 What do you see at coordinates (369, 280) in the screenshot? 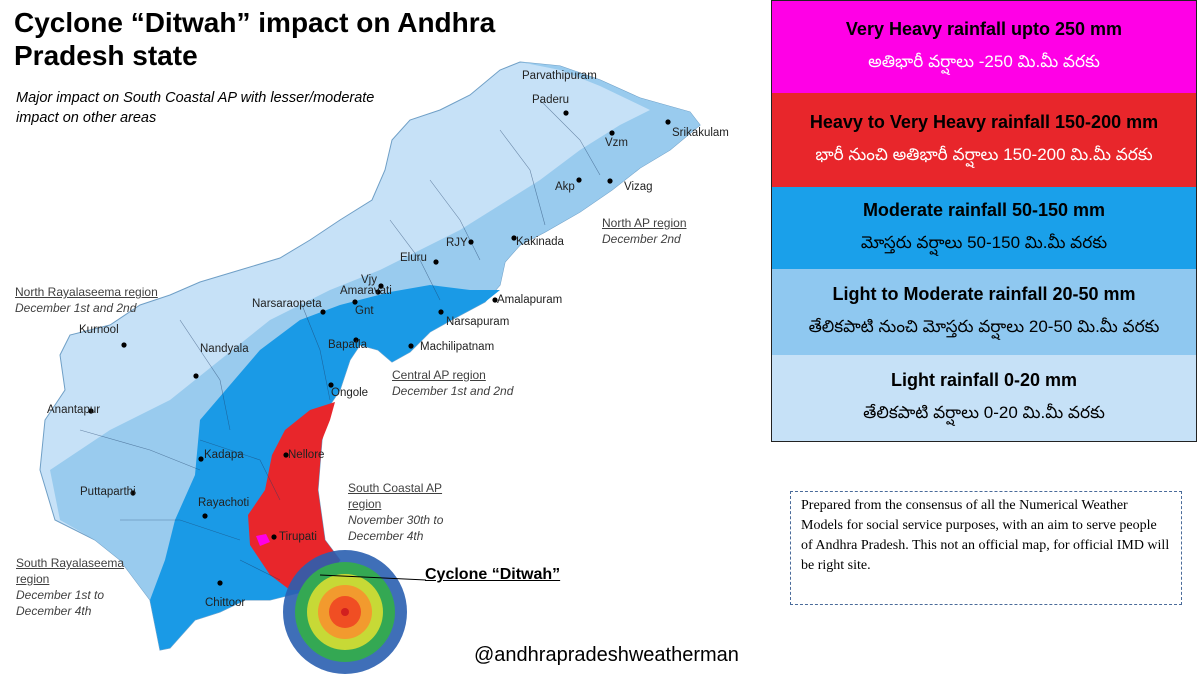
I see `city-label: Vjy` at bounding box center [369, 280].